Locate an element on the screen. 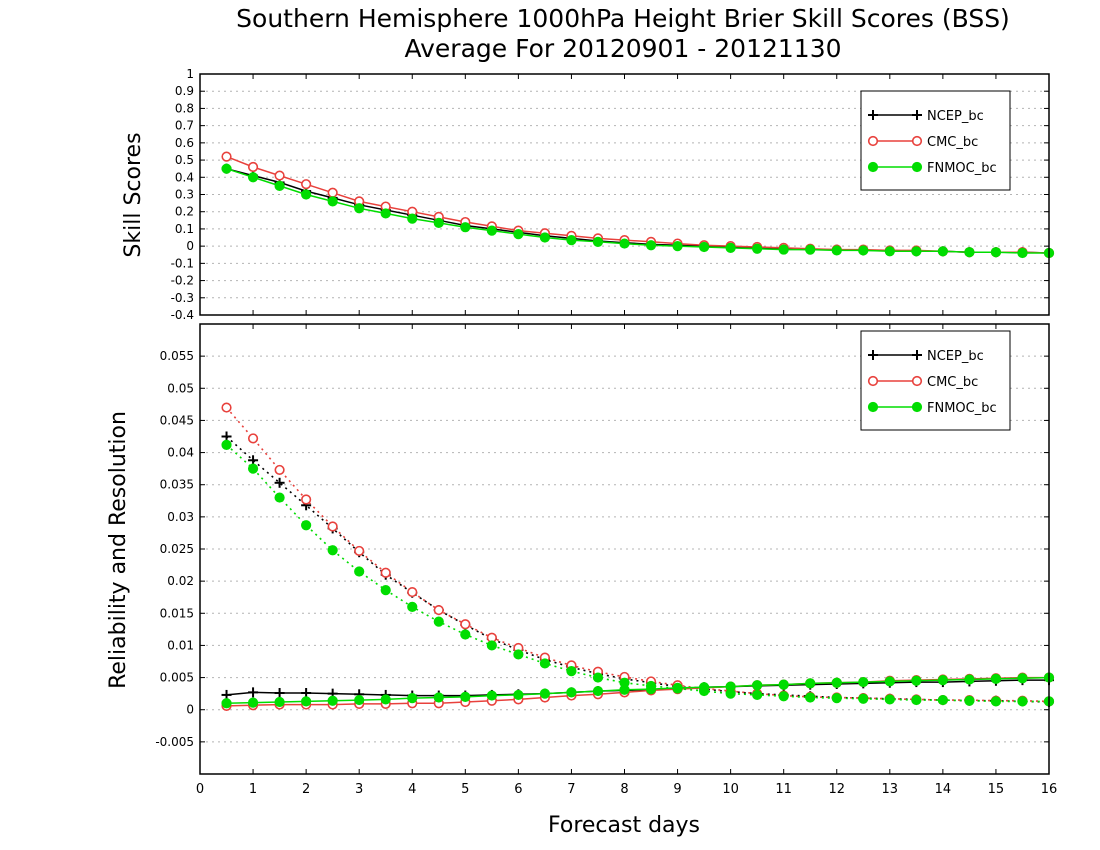 This screenshot has width=1100, height=850. y-tick-label: 0.02 is located at coordinates (180, 581).